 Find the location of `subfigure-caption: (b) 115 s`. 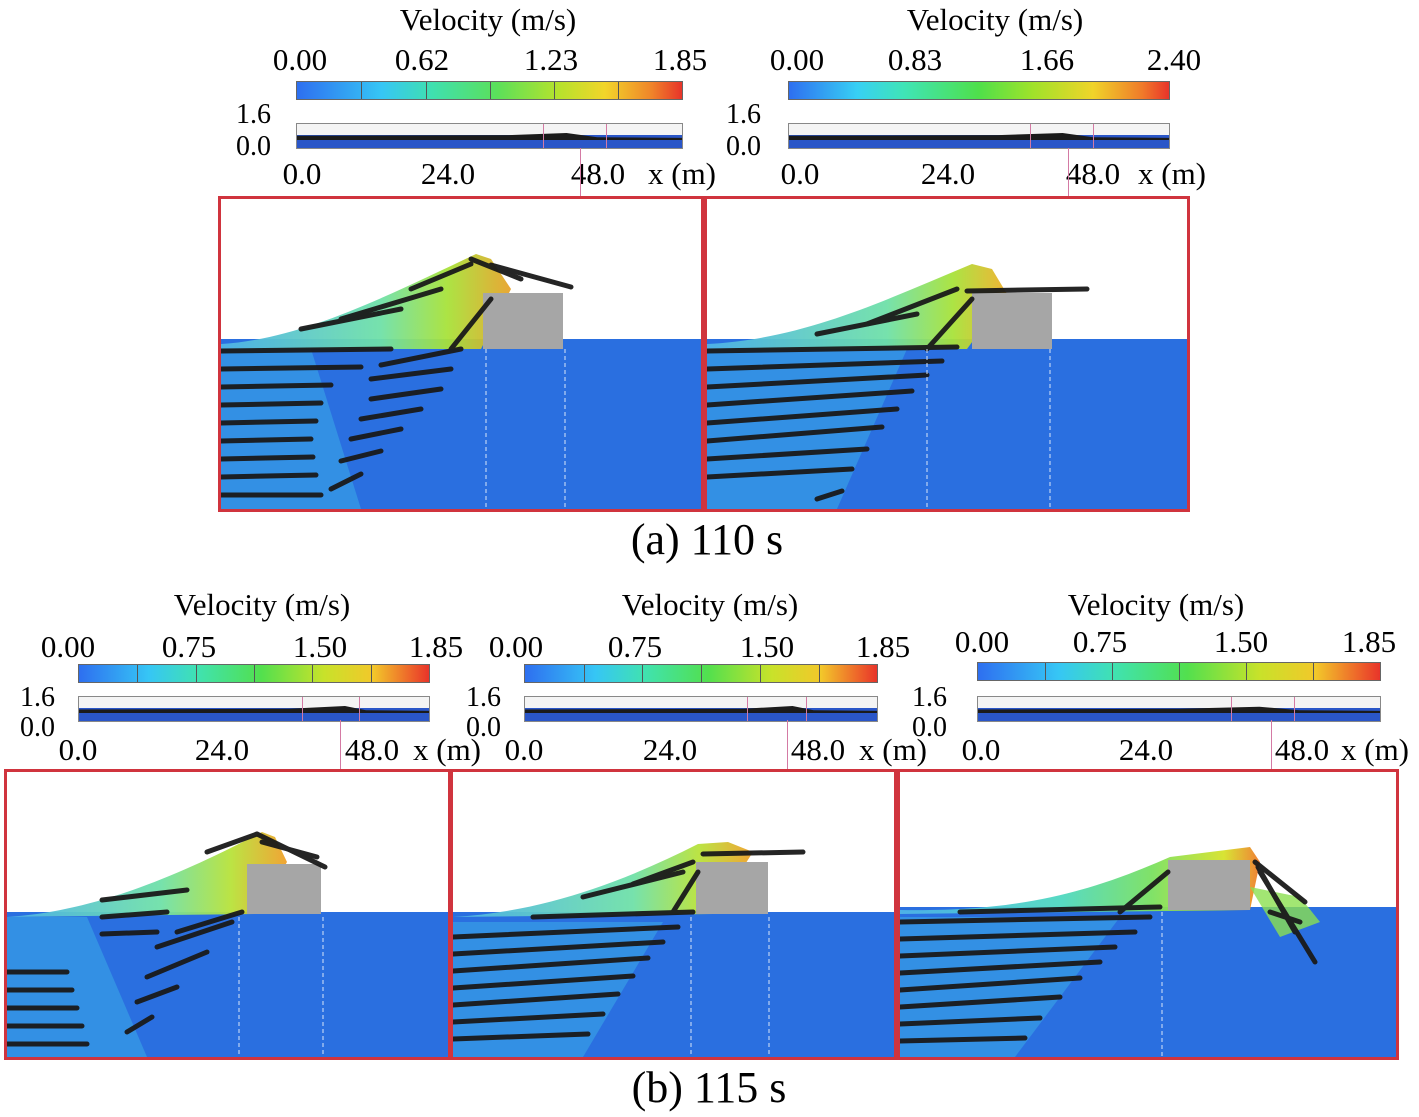

subfigure-caption: (b) 115 s is located at coordinates (709, 1087).